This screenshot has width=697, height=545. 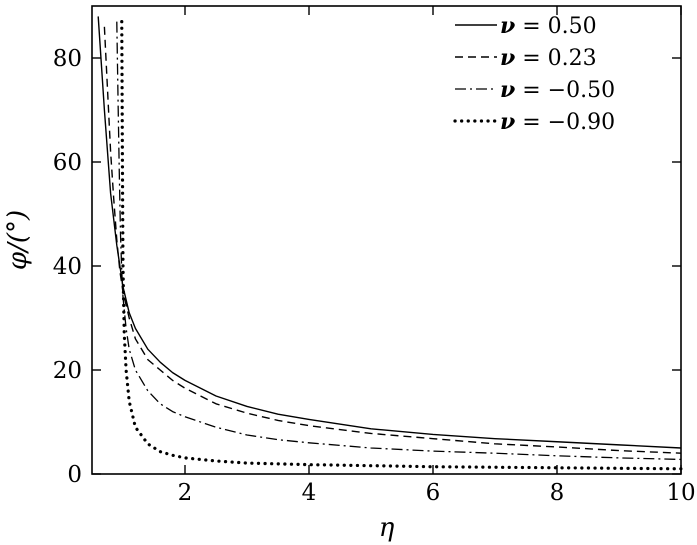 What do you see at coordinates (534, 74) in the screenshot?
I see `legend: ν = 0.50ν = 0.23ν = −0.50ν = −0.90` at bounding box center [534, 74].